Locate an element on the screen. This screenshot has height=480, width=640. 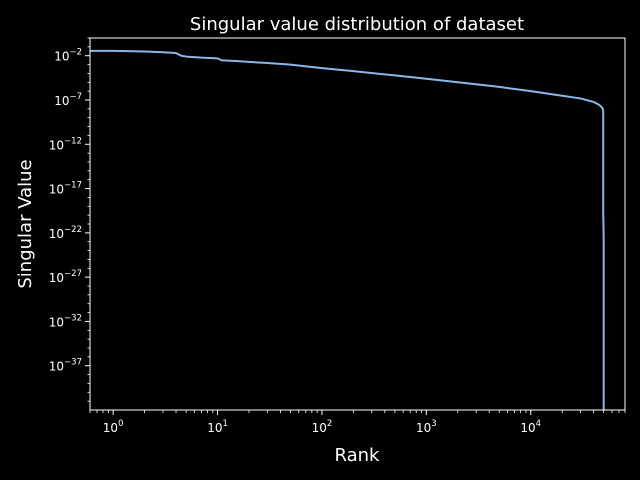
x-axis-label: Rank is located at coordinates (358, 455).